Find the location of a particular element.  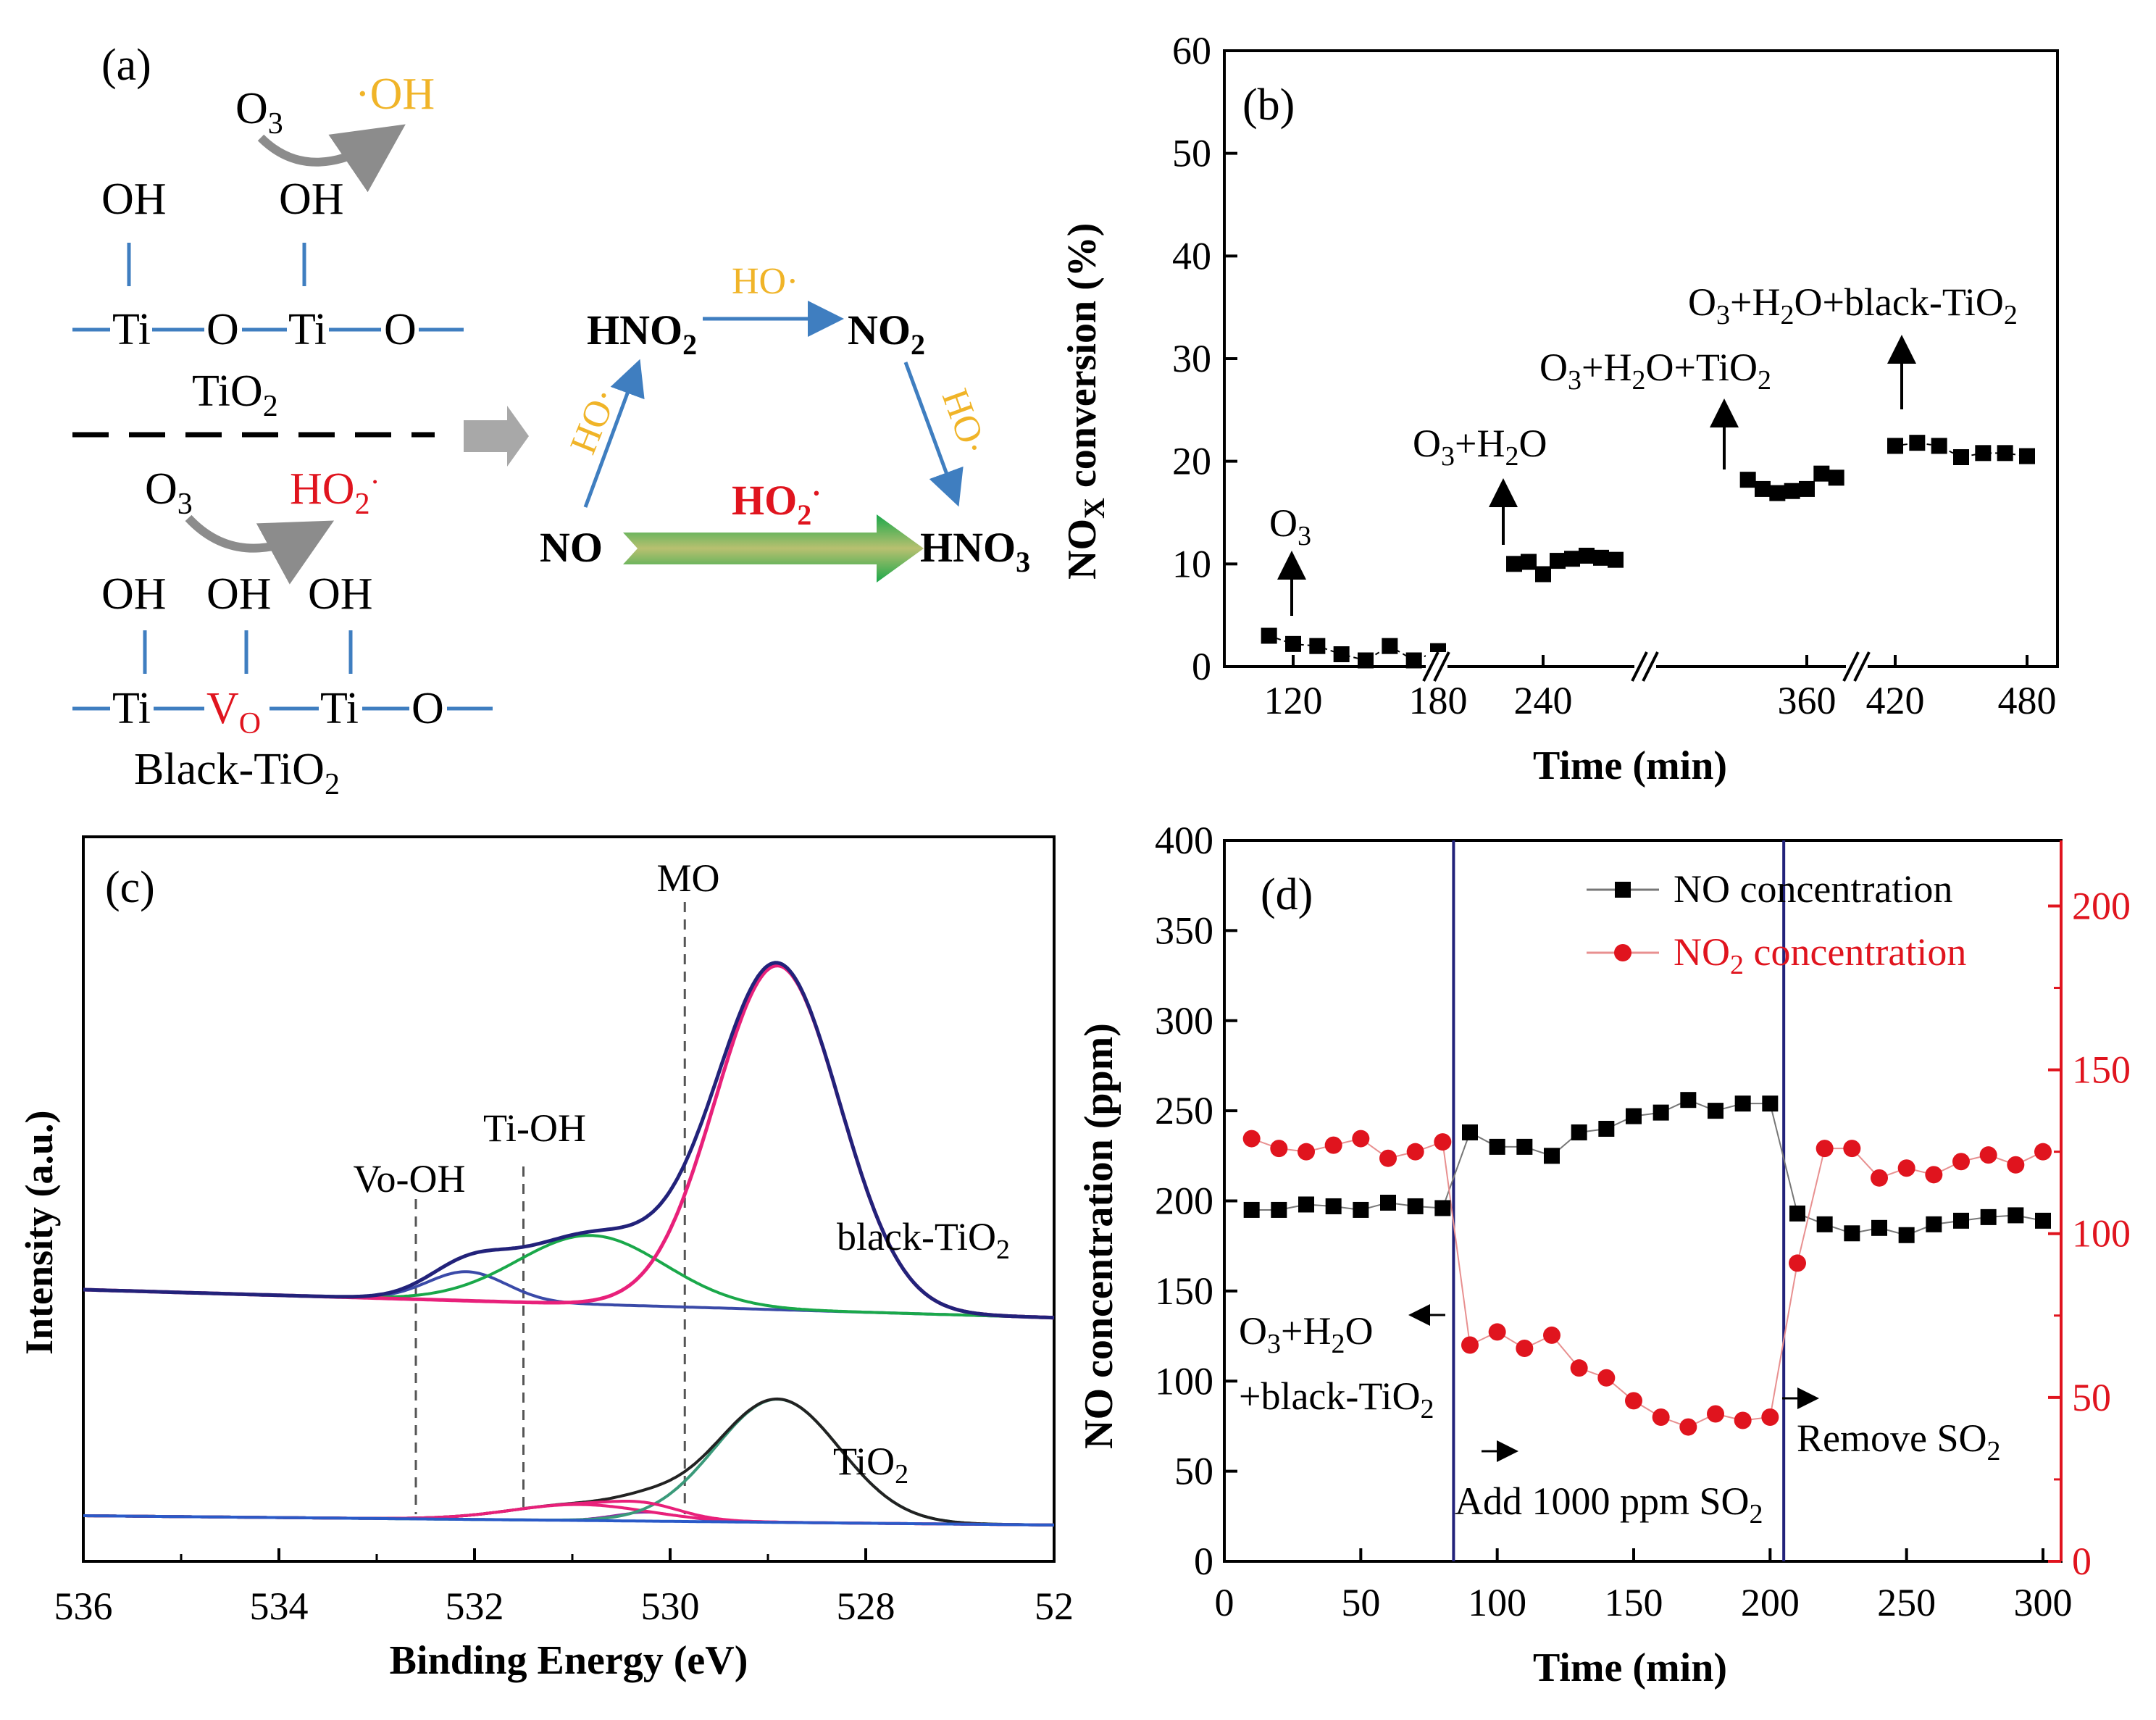

ho2-radical-bottom: HO2· is located at coordinates (335, 493).